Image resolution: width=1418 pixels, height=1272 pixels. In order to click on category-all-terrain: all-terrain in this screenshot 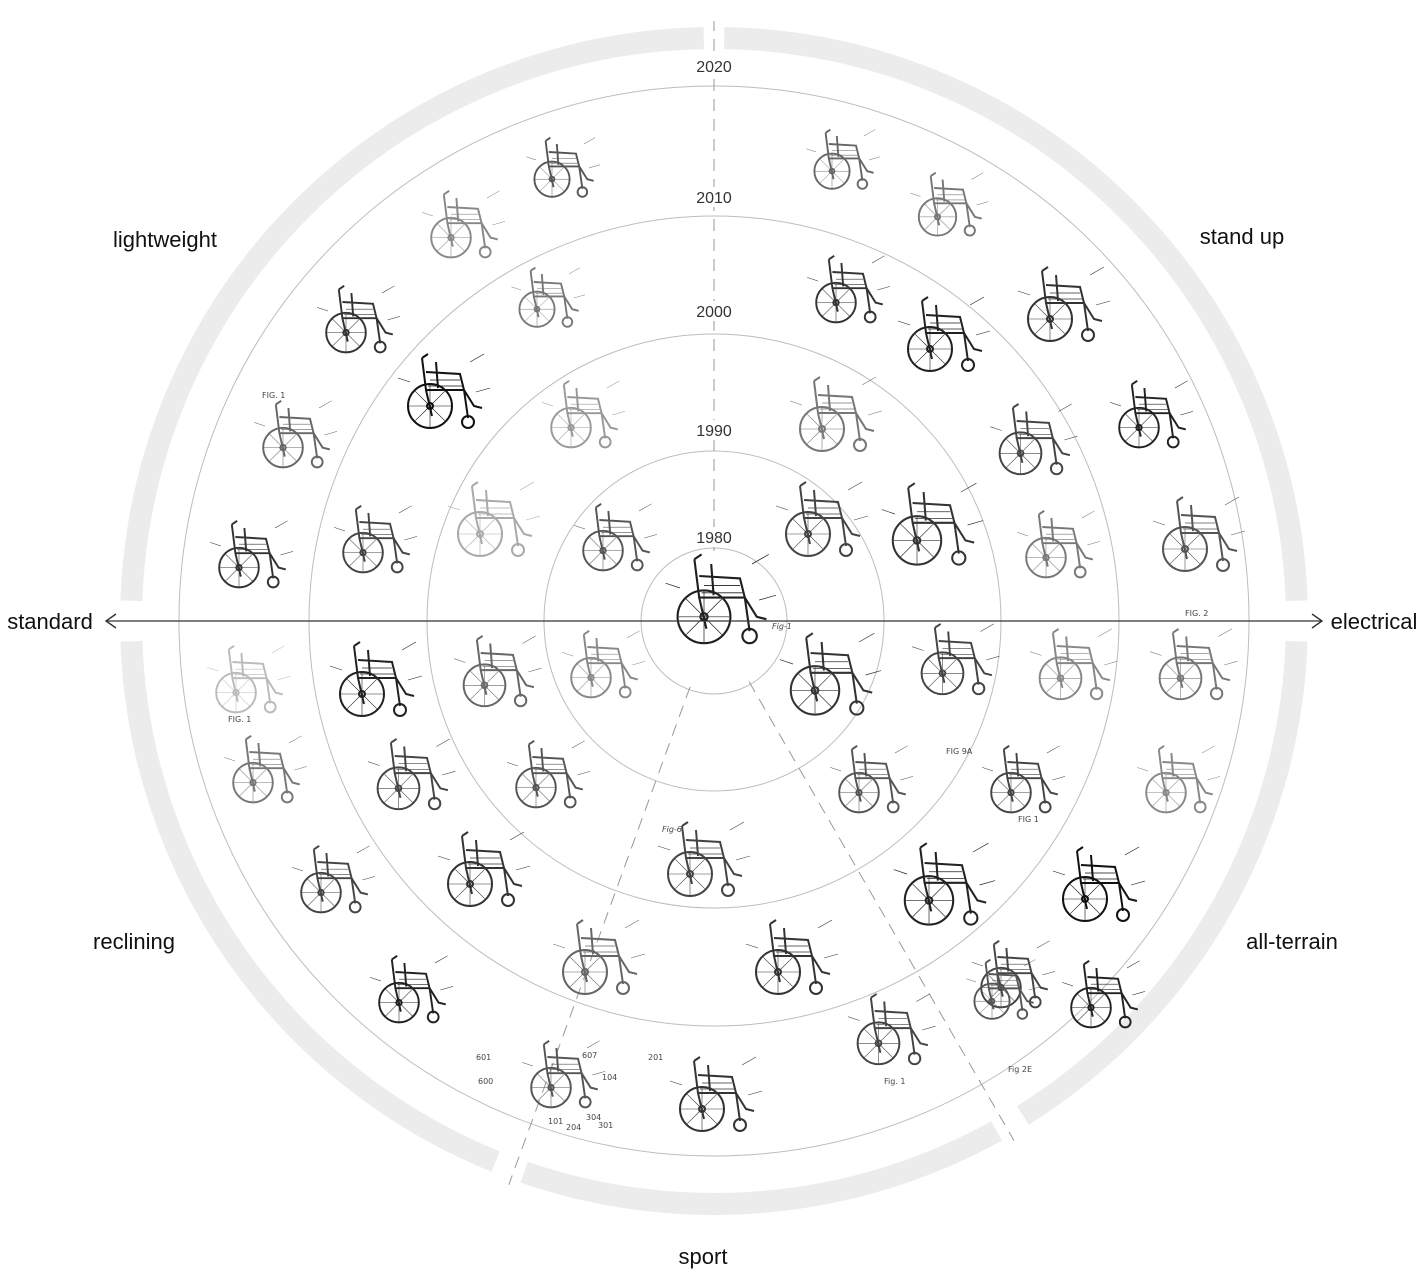, I will do `click(1292, 941)`.